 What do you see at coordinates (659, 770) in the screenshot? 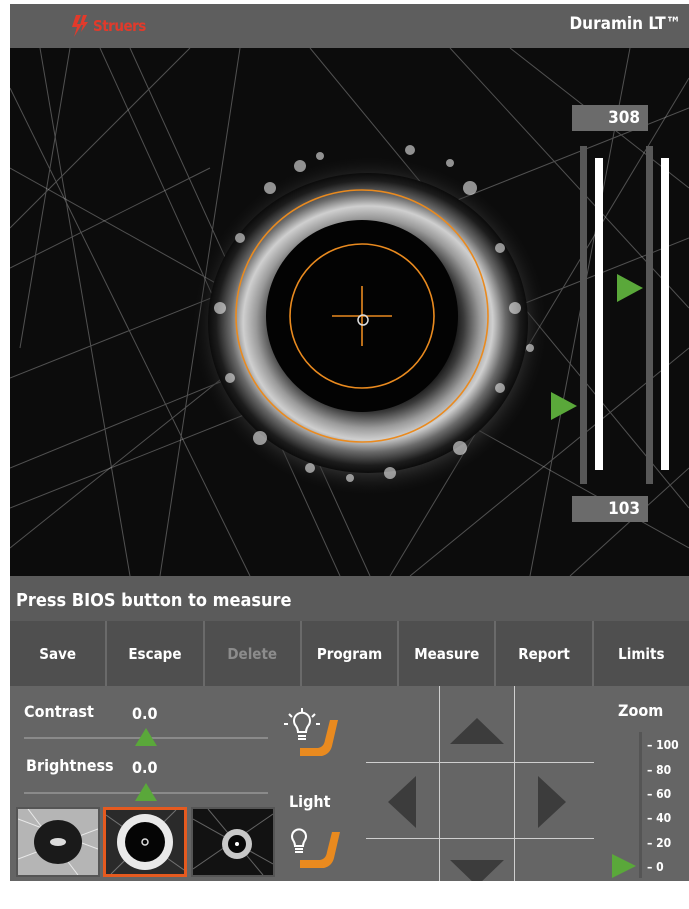
I see `zoom-tick-label: – 80` at bounding box center [659, 770].